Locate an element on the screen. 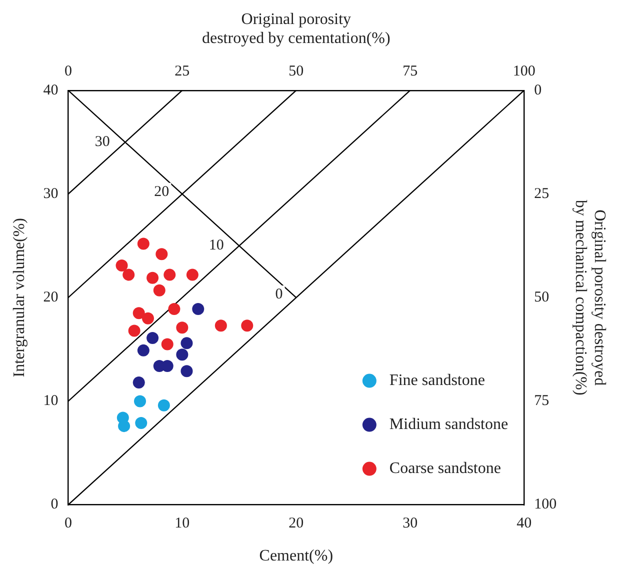 The width and height of the screenshot is (619, 574). y-tick-label: 10 is located at coordinates (50, 401).